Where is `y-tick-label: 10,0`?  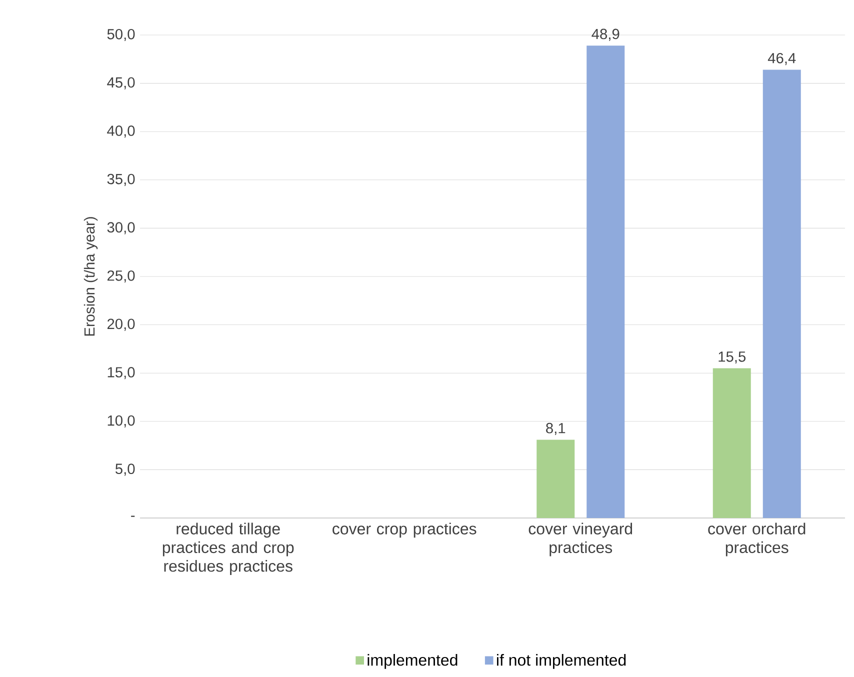 y-tick-label: 10,0 is located at coordinates (121, 421).